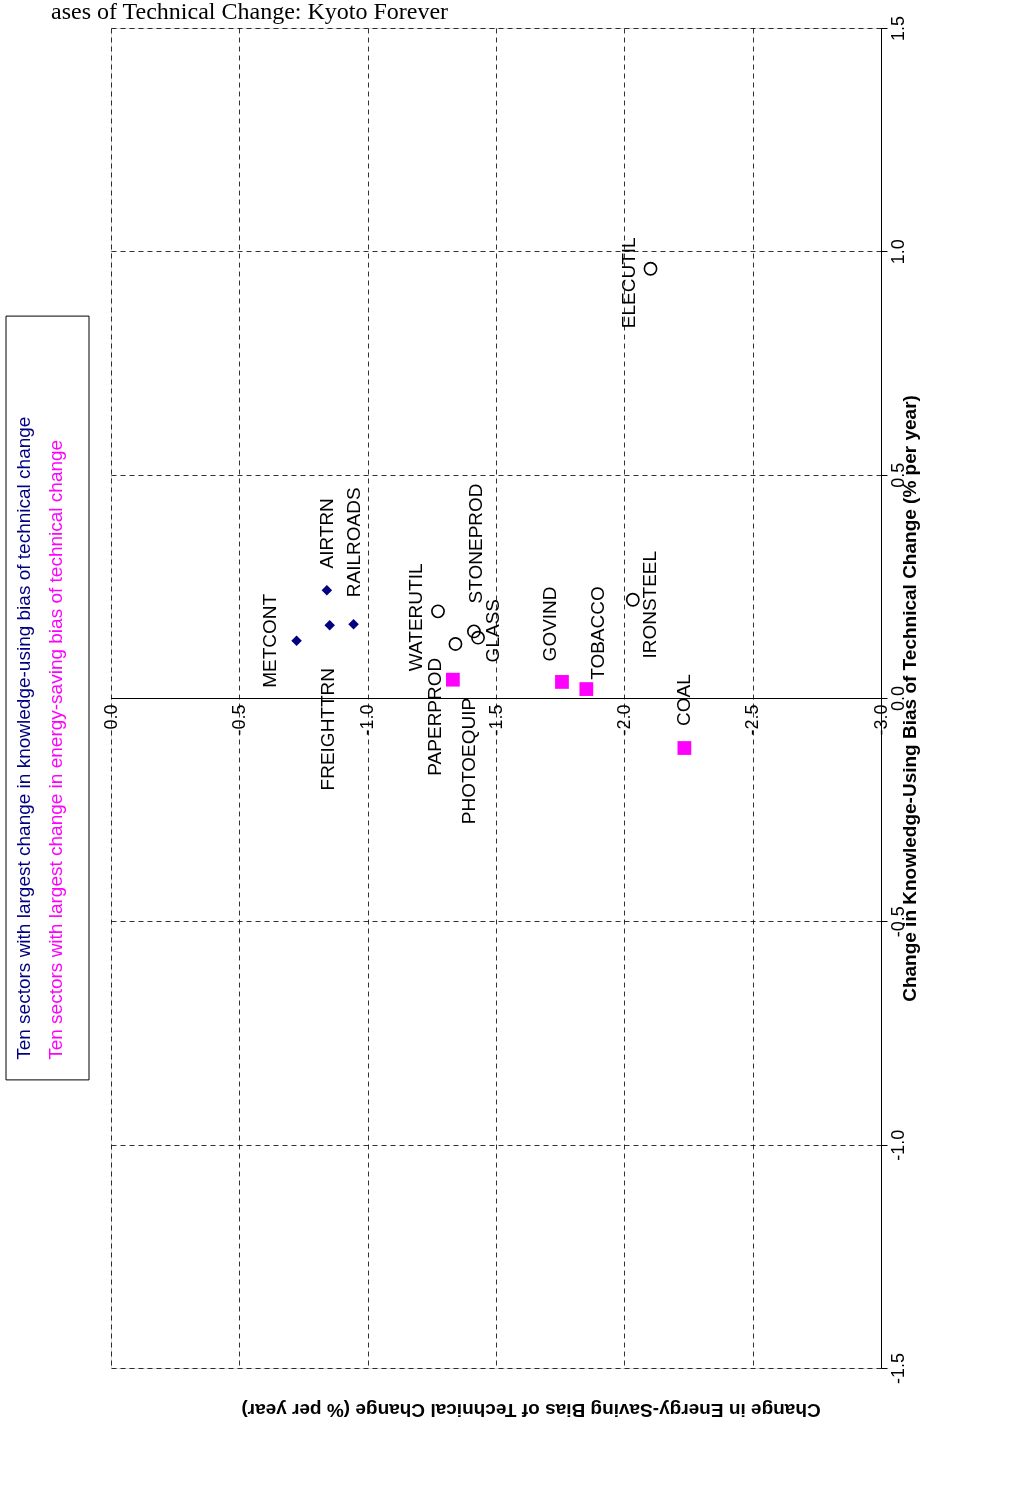  What do you see at coordinates (326, 533) in the screenshot?
I see `annotation: AIRTRN` at bounding box center [326, 533].